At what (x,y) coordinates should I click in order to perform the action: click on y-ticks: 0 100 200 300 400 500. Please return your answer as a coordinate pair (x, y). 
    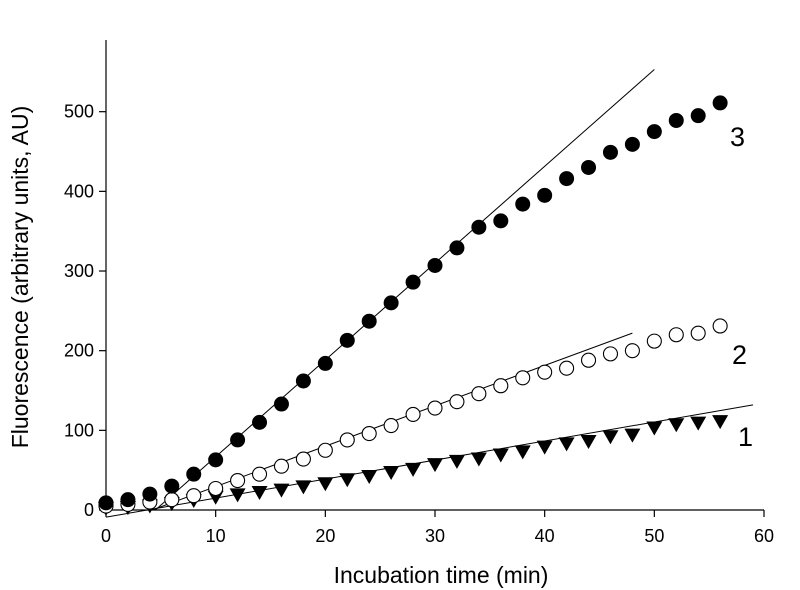
    Looking at the image, I should click on (85, 311).